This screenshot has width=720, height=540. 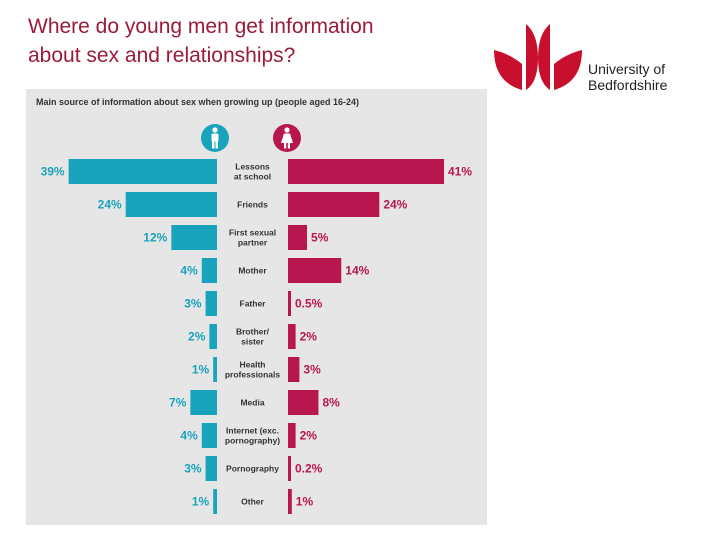 I want to click on data-label-female: 8%, so click(x=331, y=403).